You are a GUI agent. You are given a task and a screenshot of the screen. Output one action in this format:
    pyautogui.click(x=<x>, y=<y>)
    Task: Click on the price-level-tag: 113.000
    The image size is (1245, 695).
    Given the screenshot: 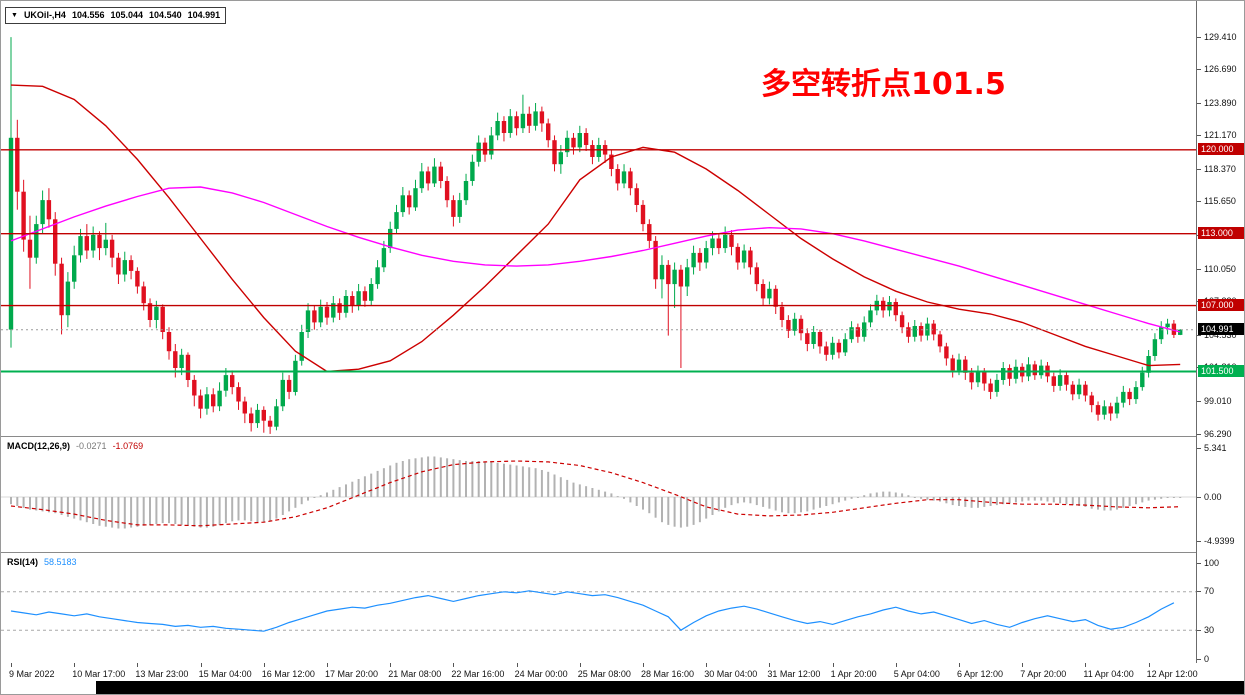 What is the action you would take?
    pyautogui.click(x=1221, y=233)
    